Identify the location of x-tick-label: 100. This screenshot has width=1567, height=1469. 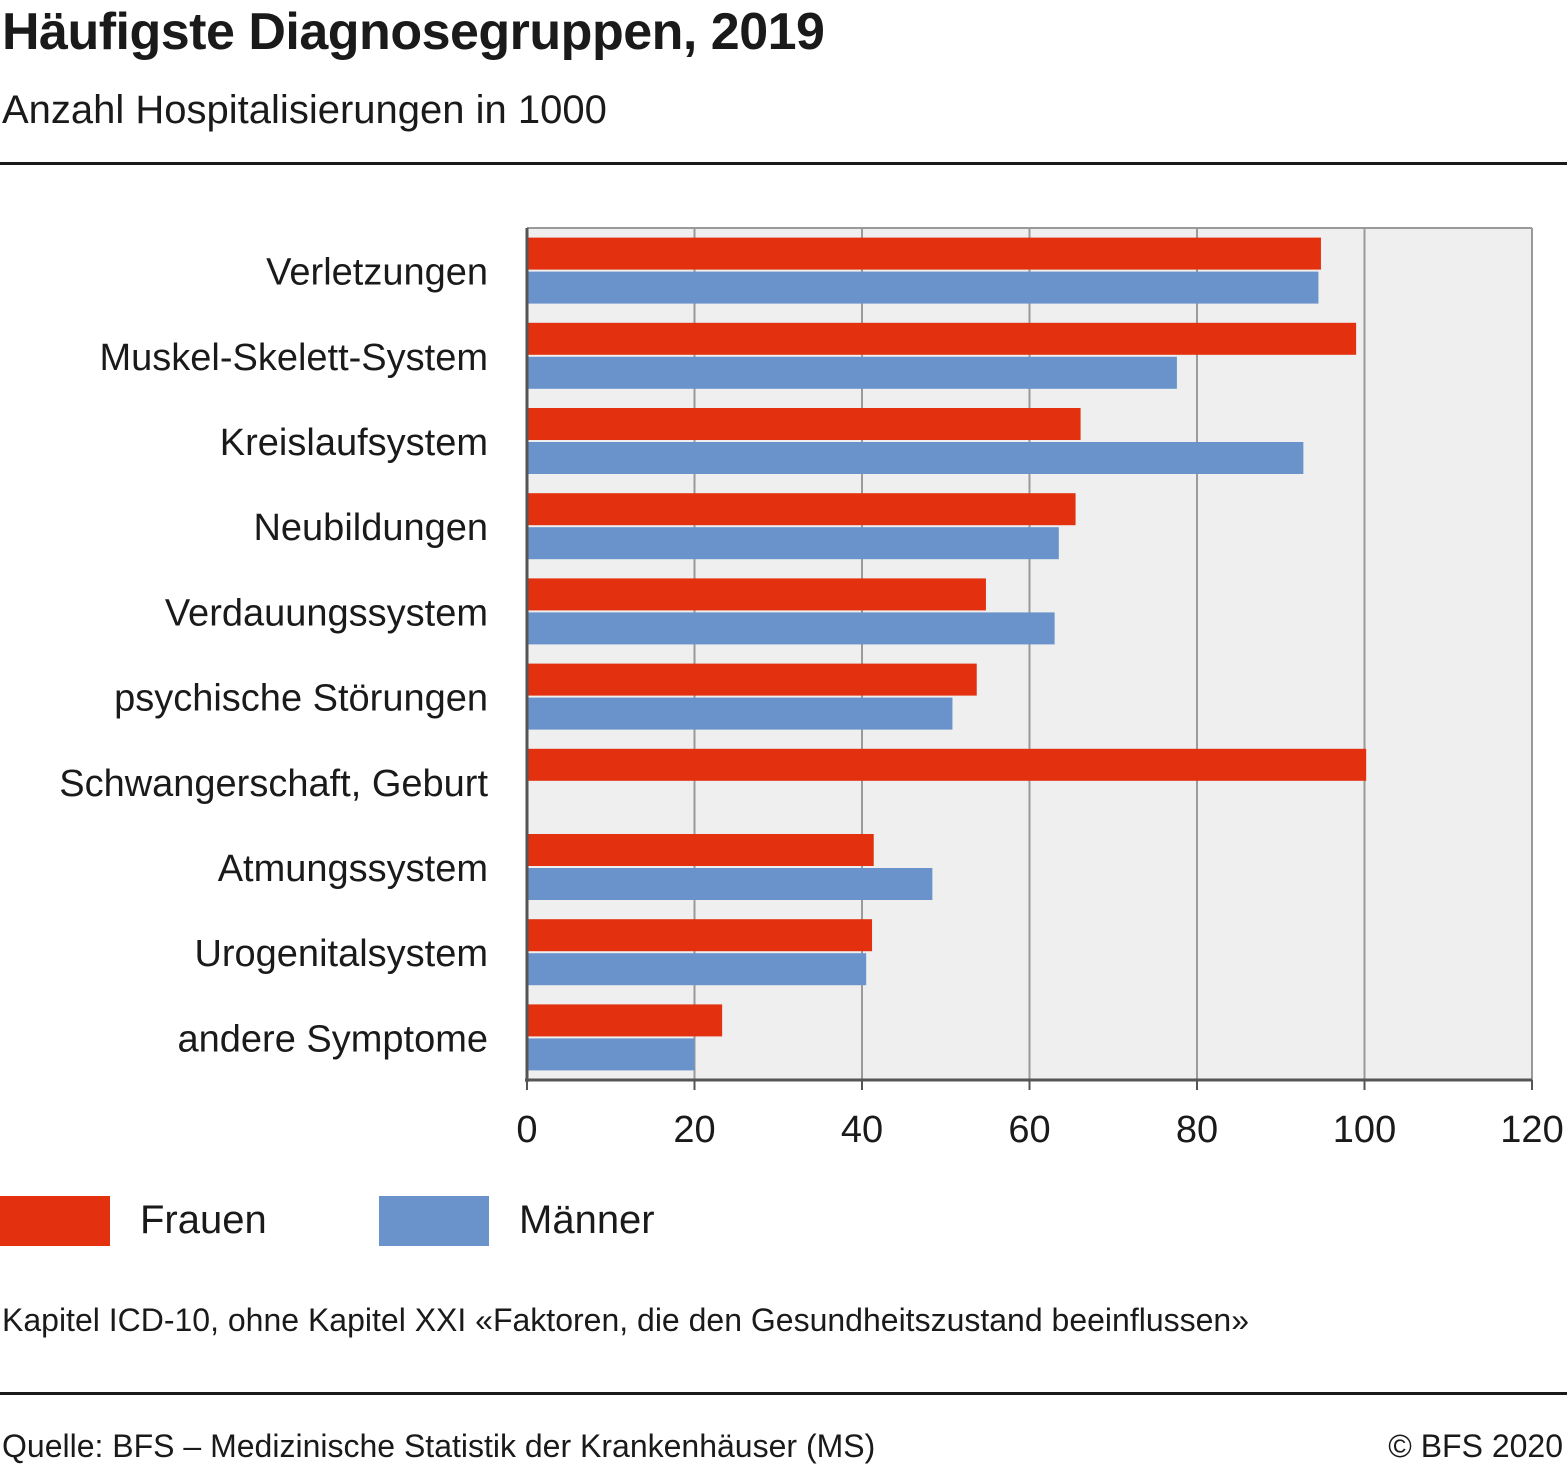
(1364, 1130).